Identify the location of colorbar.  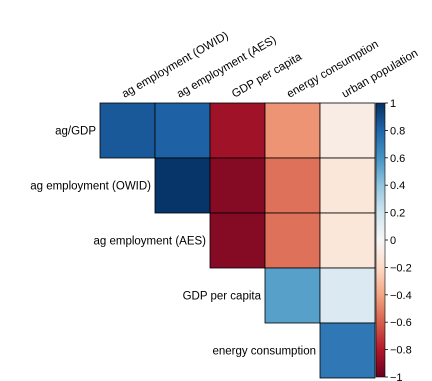
(380, 240).